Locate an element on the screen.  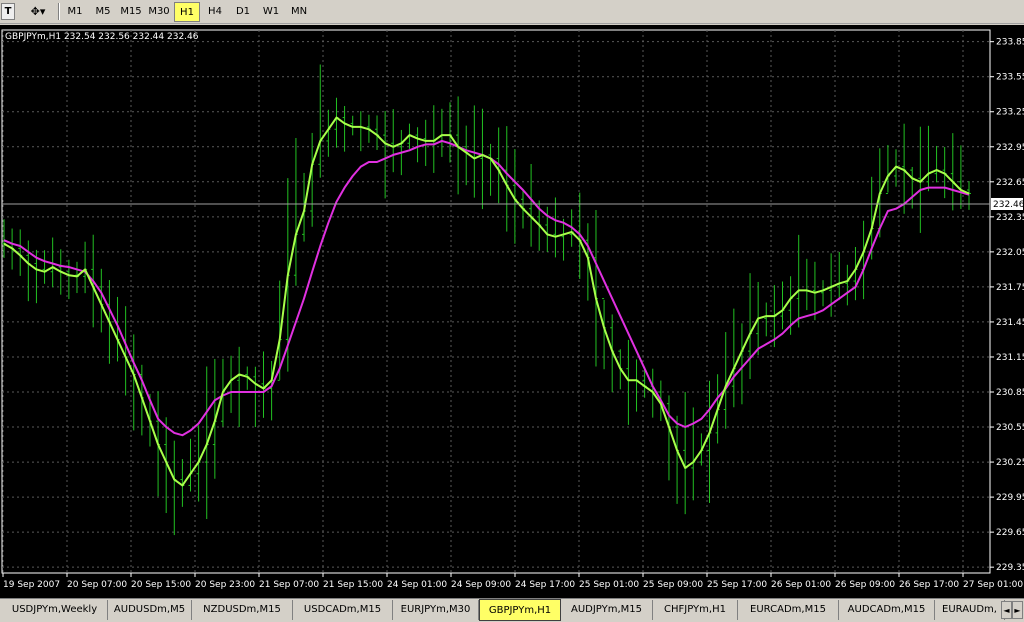
tab-scroll-left-icon: ◄ is located at coordinates (1006, 610).